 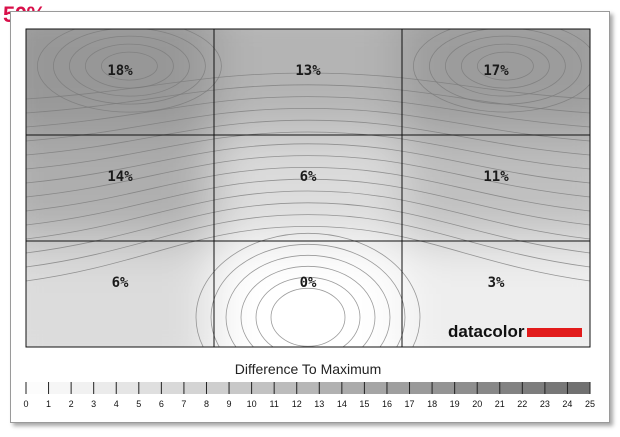 What do you see at coordinates (567, 404) in the screenshot?
I see `scale-tick-label: 24` at bounding box center [567, 404].